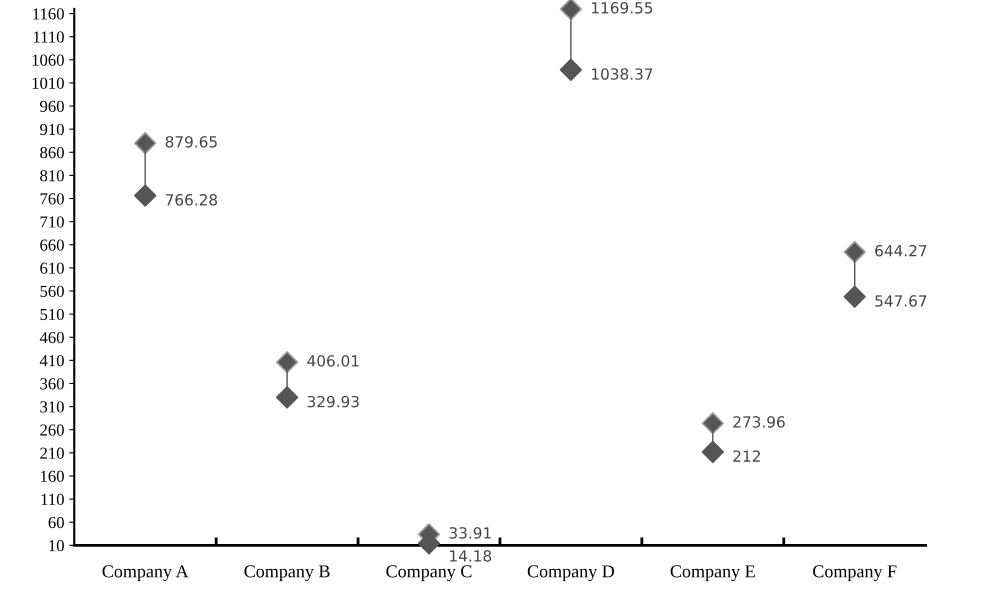 Image resolution: width=990 pixels, height=596 pixels. I want to click on data-label: 1169.55, so click(622, 8).